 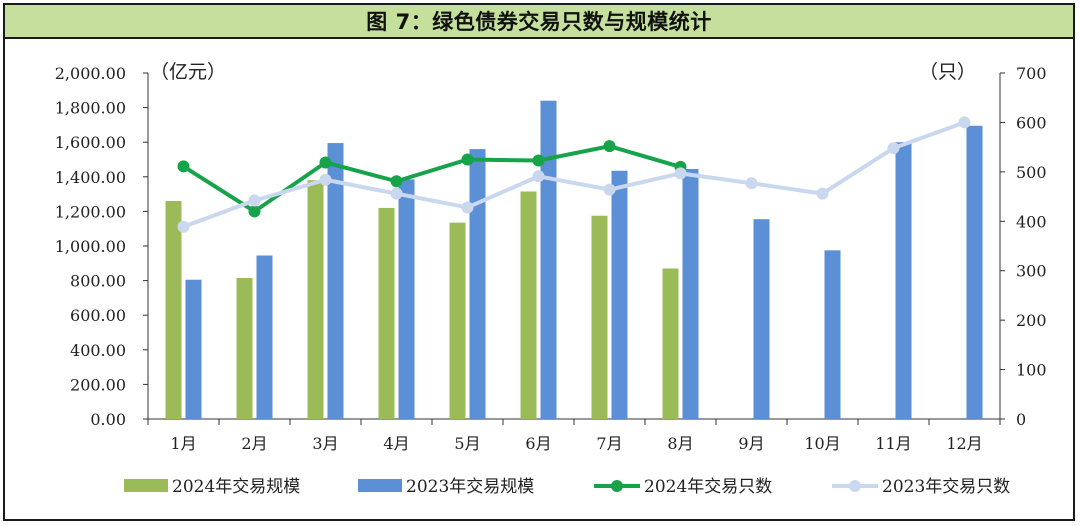 I want to click on left-axis-tick-label: 400.00, so click(x=98, y=350).